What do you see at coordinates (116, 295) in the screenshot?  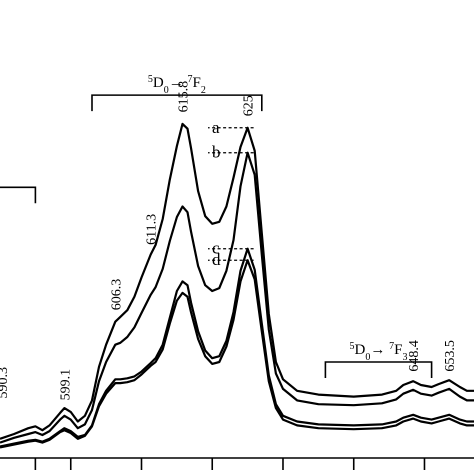 I see `peak-label: 606.3` at bounding box center [116, 295].